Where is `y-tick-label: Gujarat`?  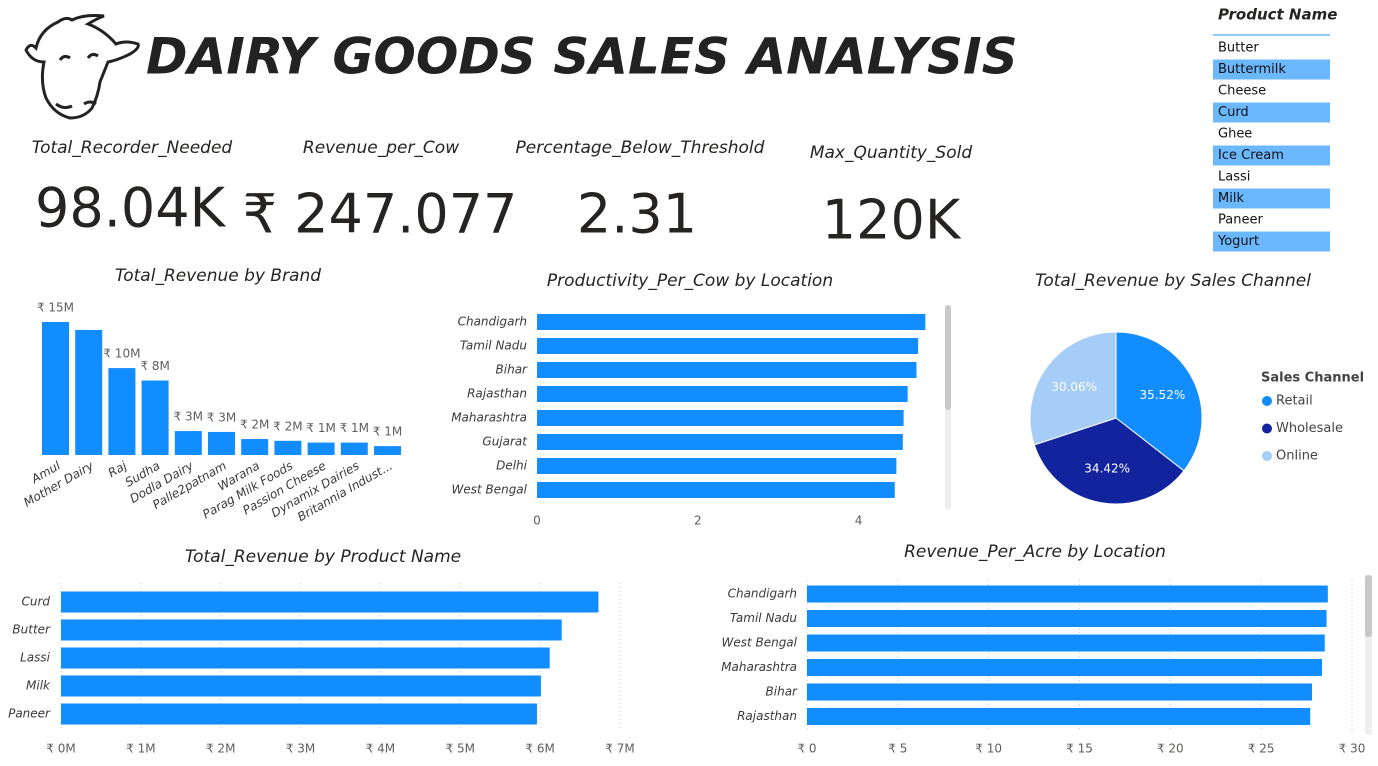 y-tick-label: Gujarat is located at coordinates (505, 442).